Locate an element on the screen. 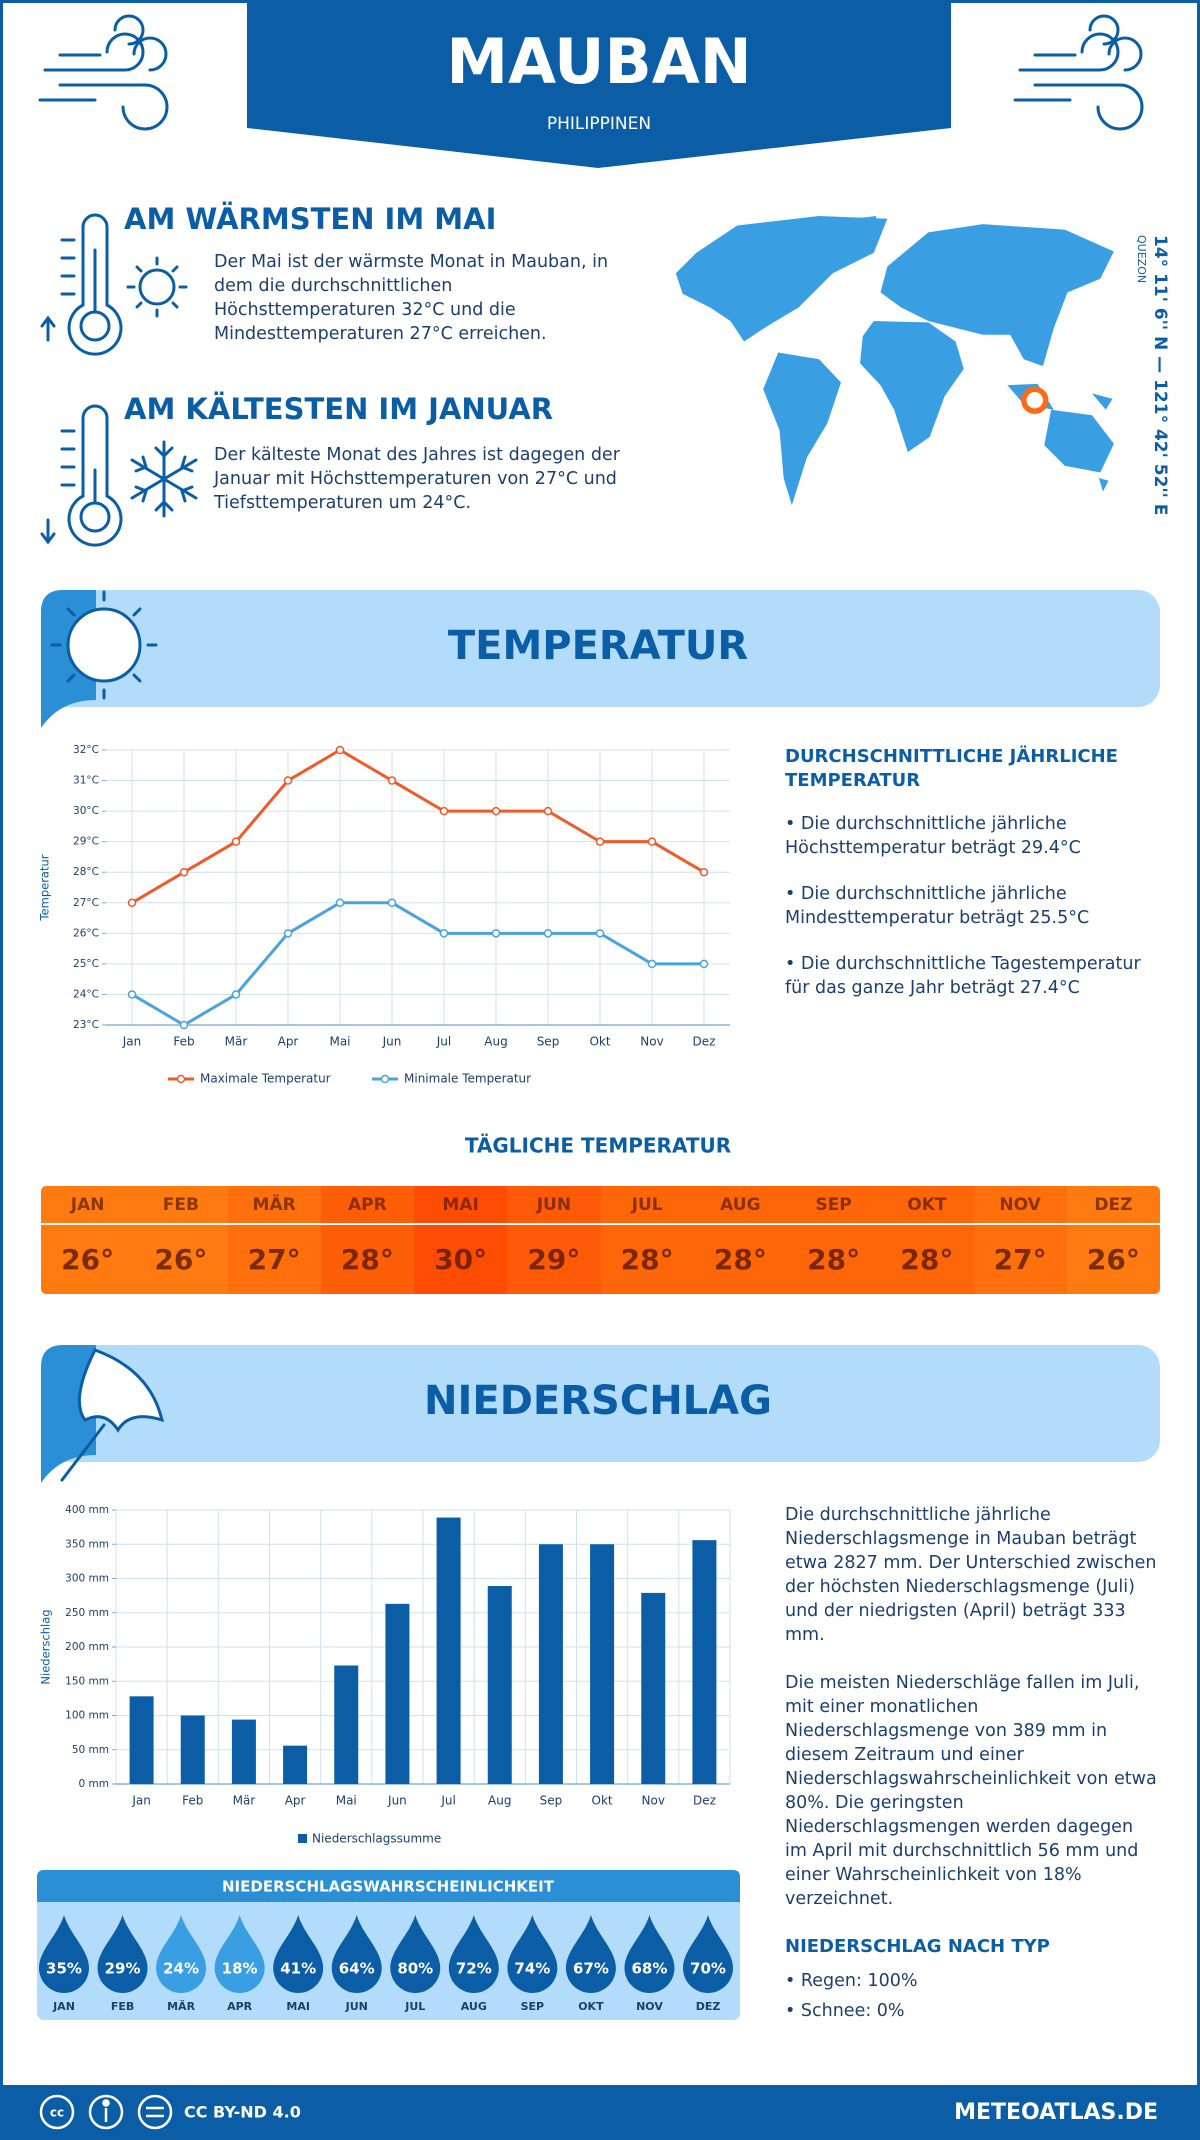  probability-month: MAI is located at coordinates (298, 2006).